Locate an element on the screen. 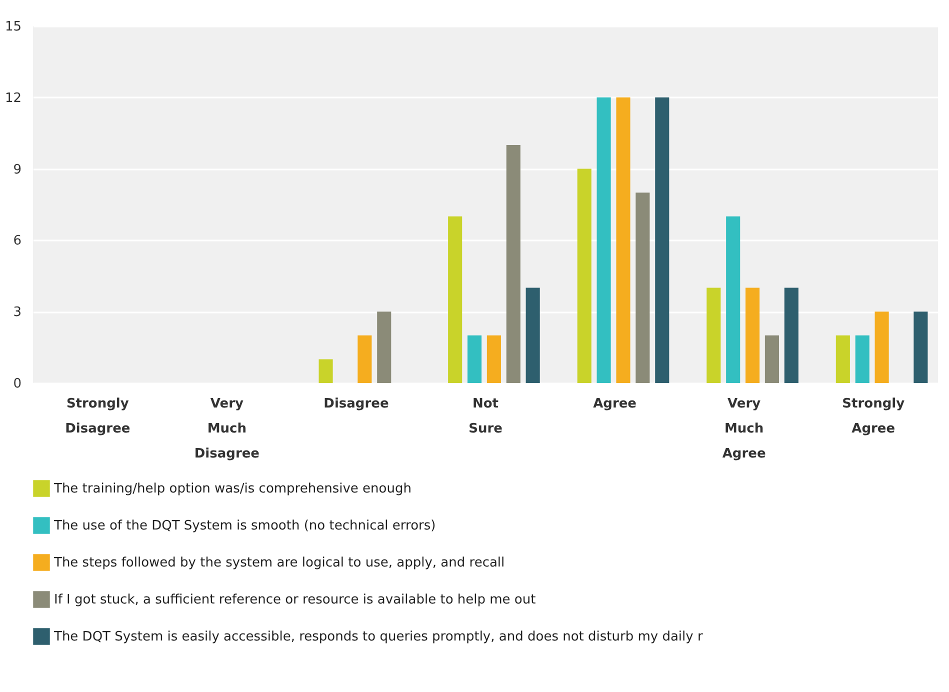  x-tick-label: Strongly Disagree is located at coordinates (97, 416).